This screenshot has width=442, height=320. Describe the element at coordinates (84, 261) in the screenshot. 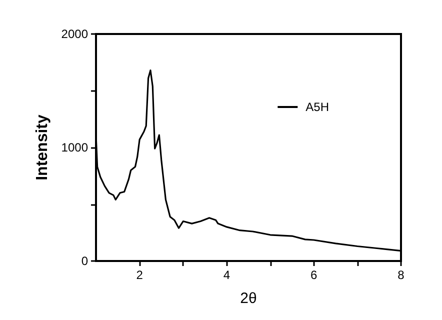

I see `y-tick-label: 0` at that location.